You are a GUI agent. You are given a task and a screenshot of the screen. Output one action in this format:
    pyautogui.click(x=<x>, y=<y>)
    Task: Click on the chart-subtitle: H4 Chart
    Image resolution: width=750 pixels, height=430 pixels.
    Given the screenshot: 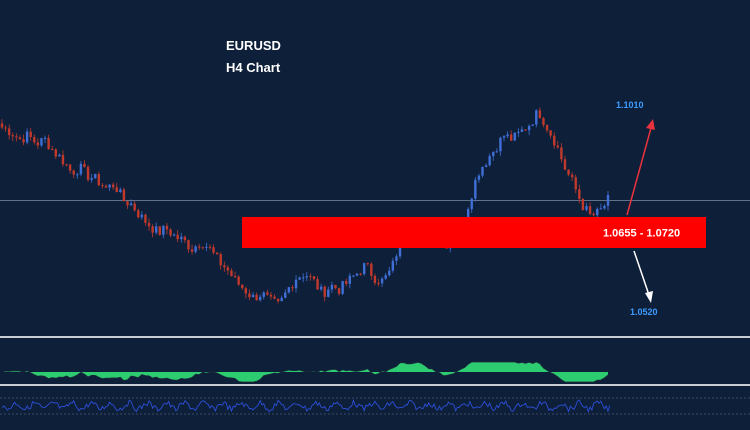 What is the action you would take?
    pyautogui.click(x=253, y=67)
    